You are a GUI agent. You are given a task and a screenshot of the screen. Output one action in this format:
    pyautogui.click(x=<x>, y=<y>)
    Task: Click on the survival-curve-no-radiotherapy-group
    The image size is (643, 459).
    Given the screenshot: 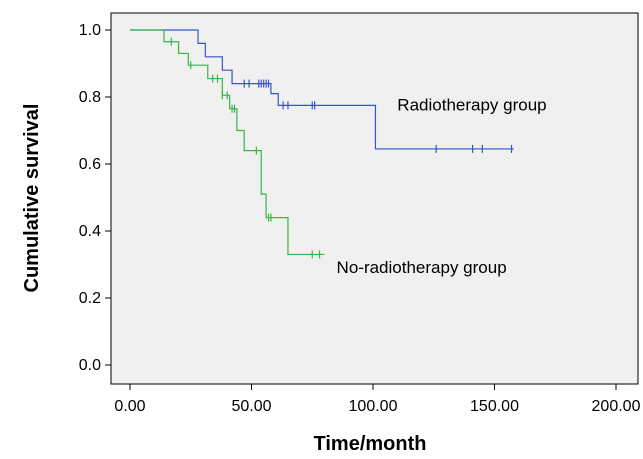 What is the action you would take?
    pyautogui.click(x=227, y=142)
    